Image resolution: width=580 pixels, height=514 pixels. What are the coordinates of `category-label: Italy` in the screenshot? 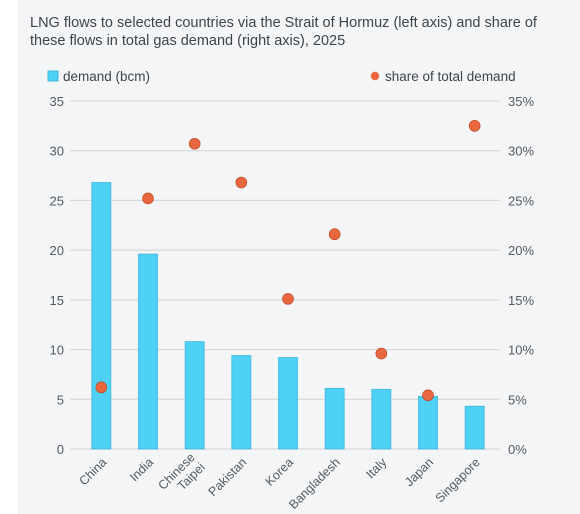 It's located at (376, 468).